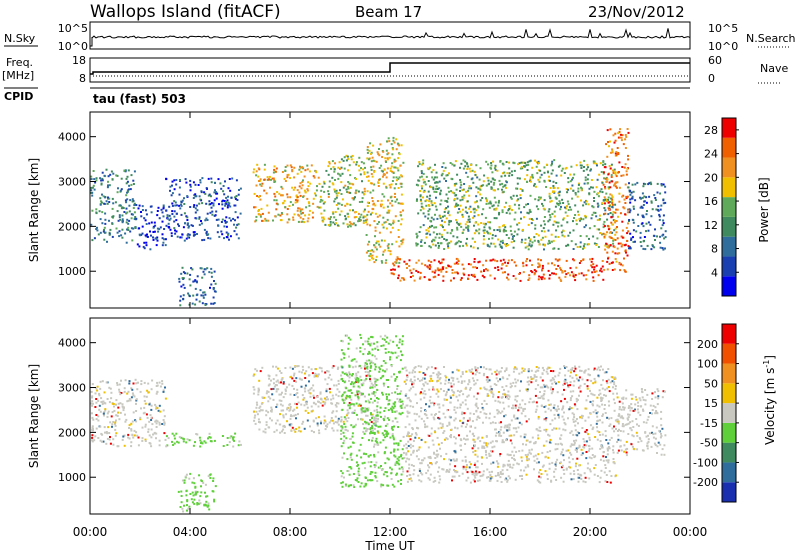 The height and width of the screenshot is (554, 800). What do you see at coordinates (73, 28) in the screenshot?
I see `nsky-tick-top: 10^5` at bounding box center [73, 28].